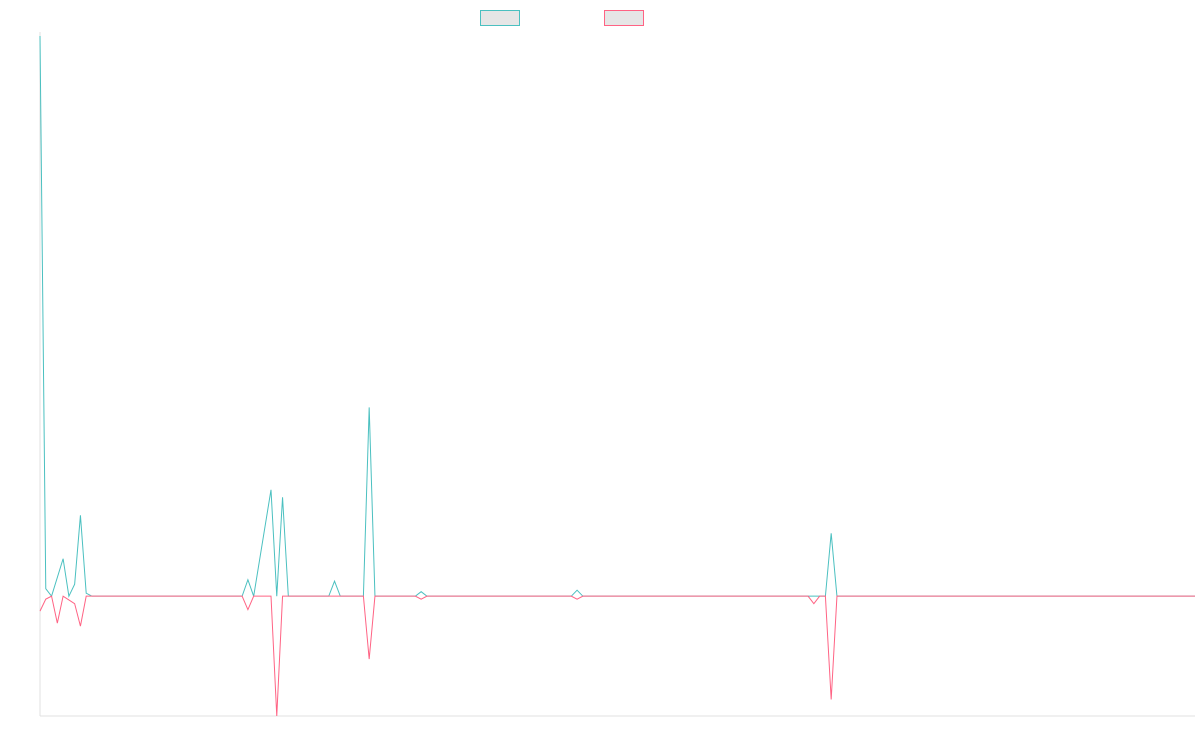 The width and height of the screenshot is (1200, 750). What do you see at coordinates (600, 18) in the screenshot?
I see `chart-legend` at bounding box center [600, 18].